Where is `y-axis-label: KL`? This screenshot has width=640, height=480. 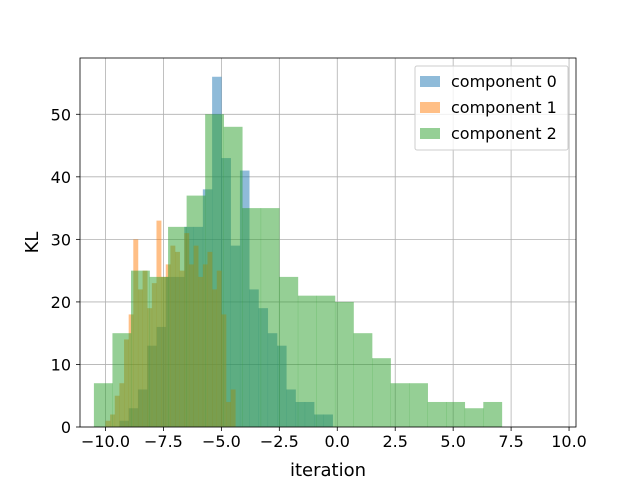 y-axis-label: KL is located at coordinates (32, 243).